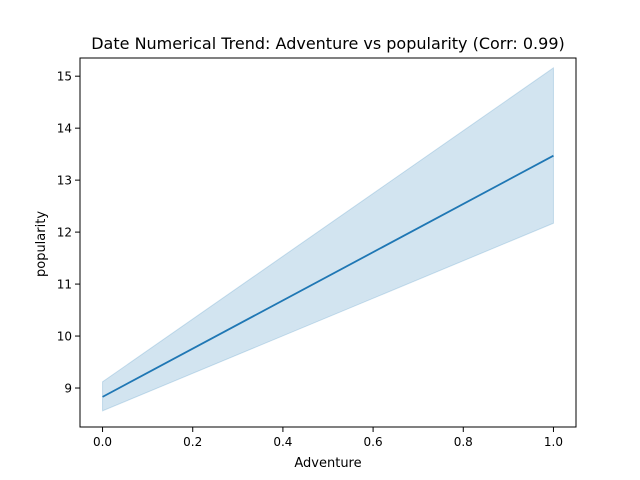 This screenshot has width=640, height=480. What do you see at coordinates (373, 442) in the screenshot?
I see `x-tick-label: 0.6` at bounding box center [373, 442].